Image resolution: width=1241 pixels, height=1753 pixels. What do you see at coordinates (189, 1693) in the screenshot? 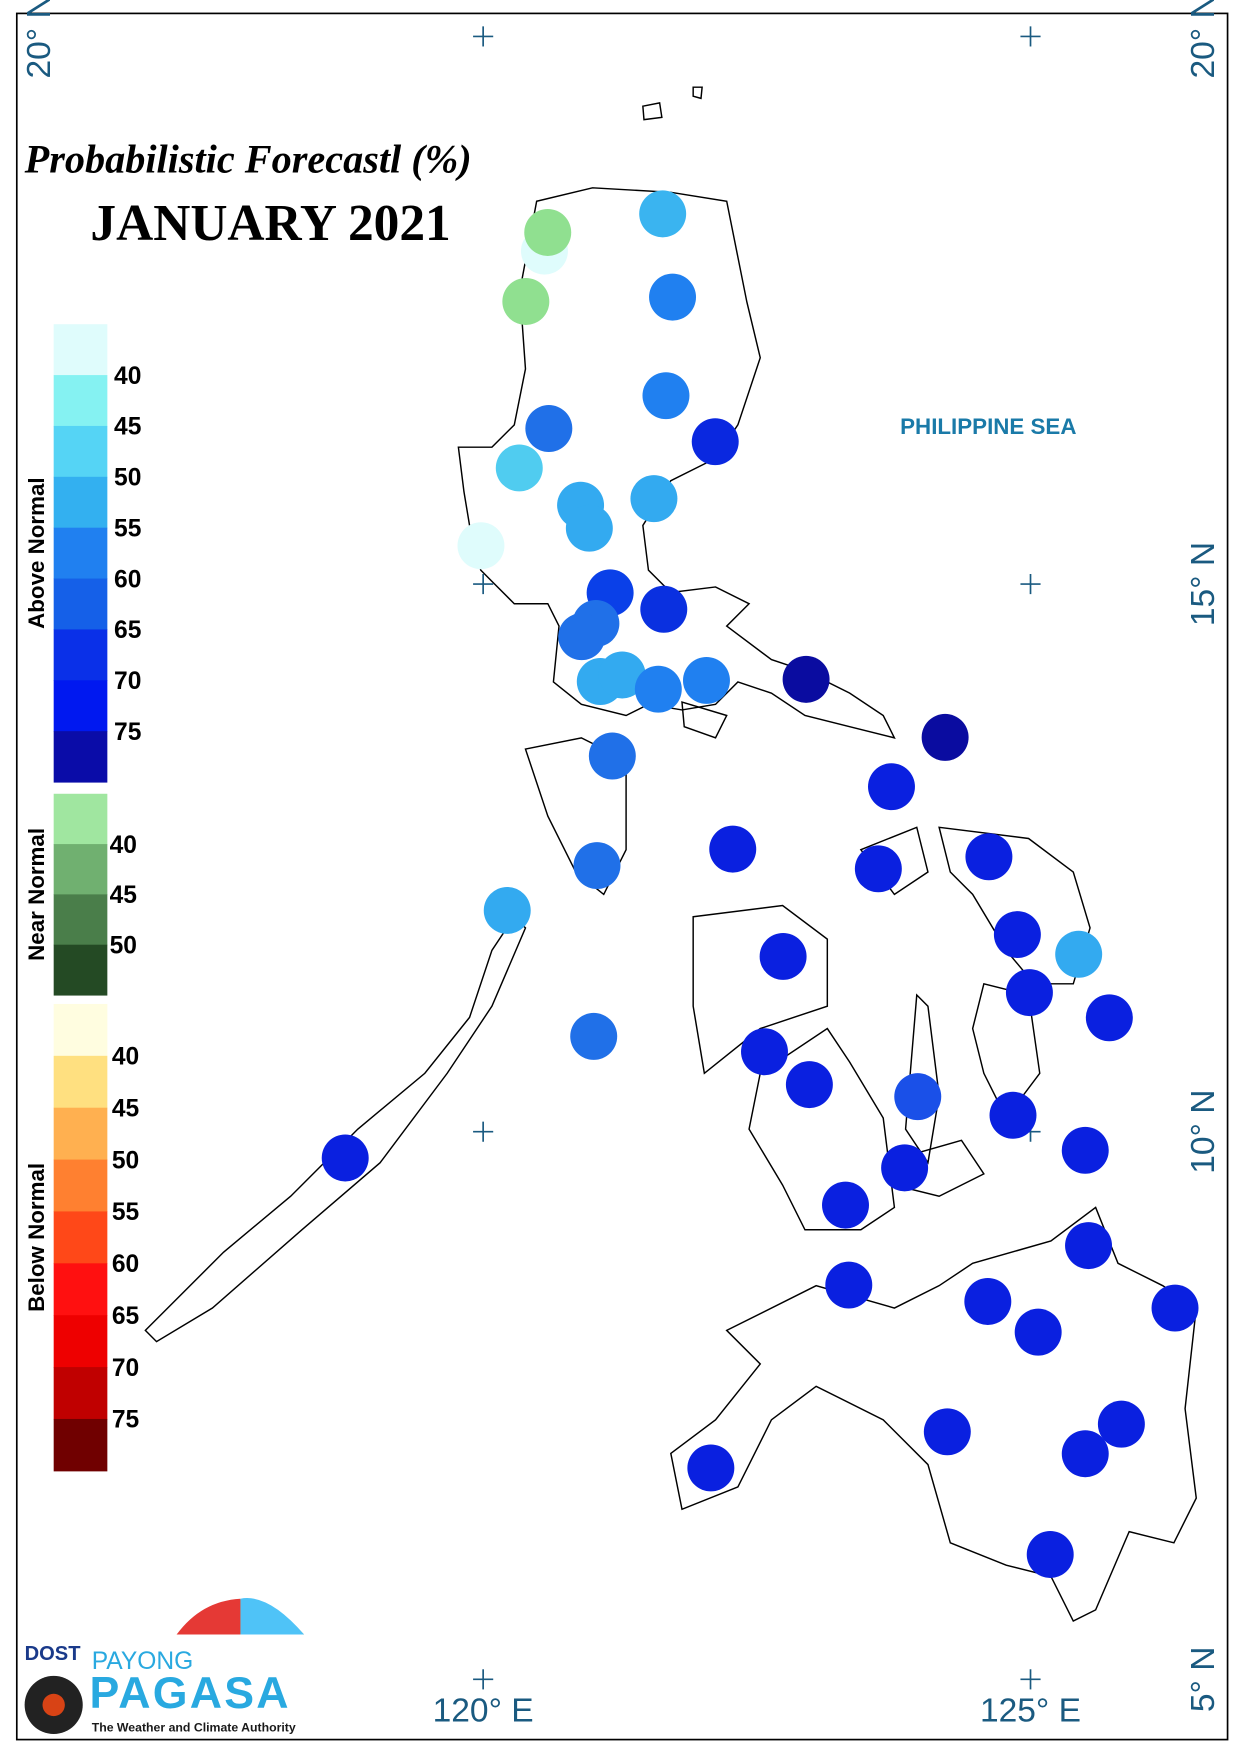
I see `logo-brand: PAGASA` at bounding box center [189, 1693].